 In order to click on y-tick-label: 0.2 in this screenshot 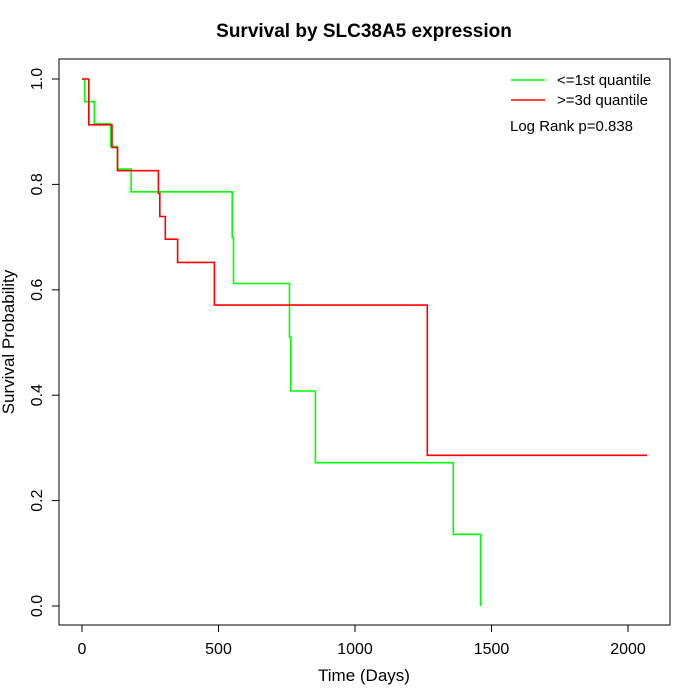, I will do `click(37, 500)`.